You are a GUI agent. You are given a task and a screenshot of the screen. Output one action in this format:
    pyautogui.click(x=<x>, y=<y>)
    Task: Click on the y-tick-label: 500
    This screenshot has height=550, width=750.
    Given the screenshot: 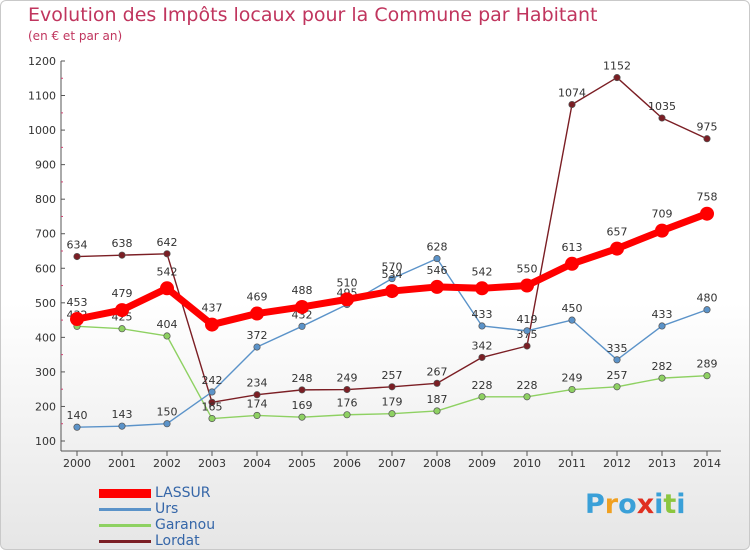 What is the action you would take?
    pyautogui.click(x=45, y=303)
    